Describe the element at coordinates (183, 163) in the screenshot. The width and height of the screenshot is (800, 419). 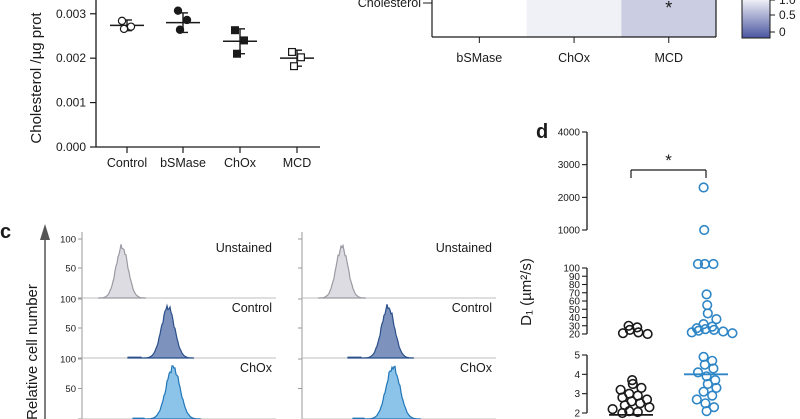
I see `panel-a-xtick-label-bsmase: bSMase` at that location.